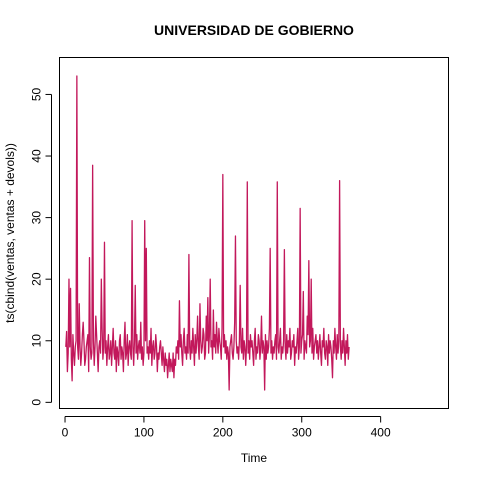 This screenshot has height=480, width=480. Describe the element at coordinates (254, 458) in the screenshot. I see `x-axis-label: Time` at that location.